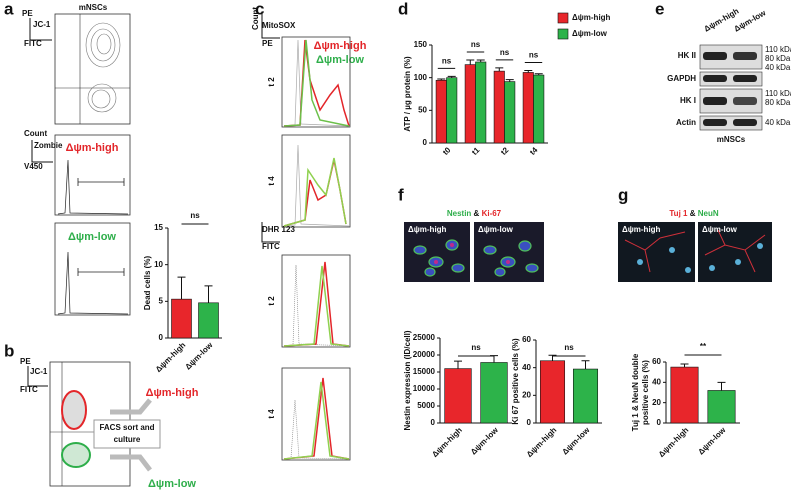 The width and height of the screenshot is (791, 492). What do you see at coordinates (278, 229) in the screenshot?
I see `axis-label: DHR 123` at bounding box center [278, 229].